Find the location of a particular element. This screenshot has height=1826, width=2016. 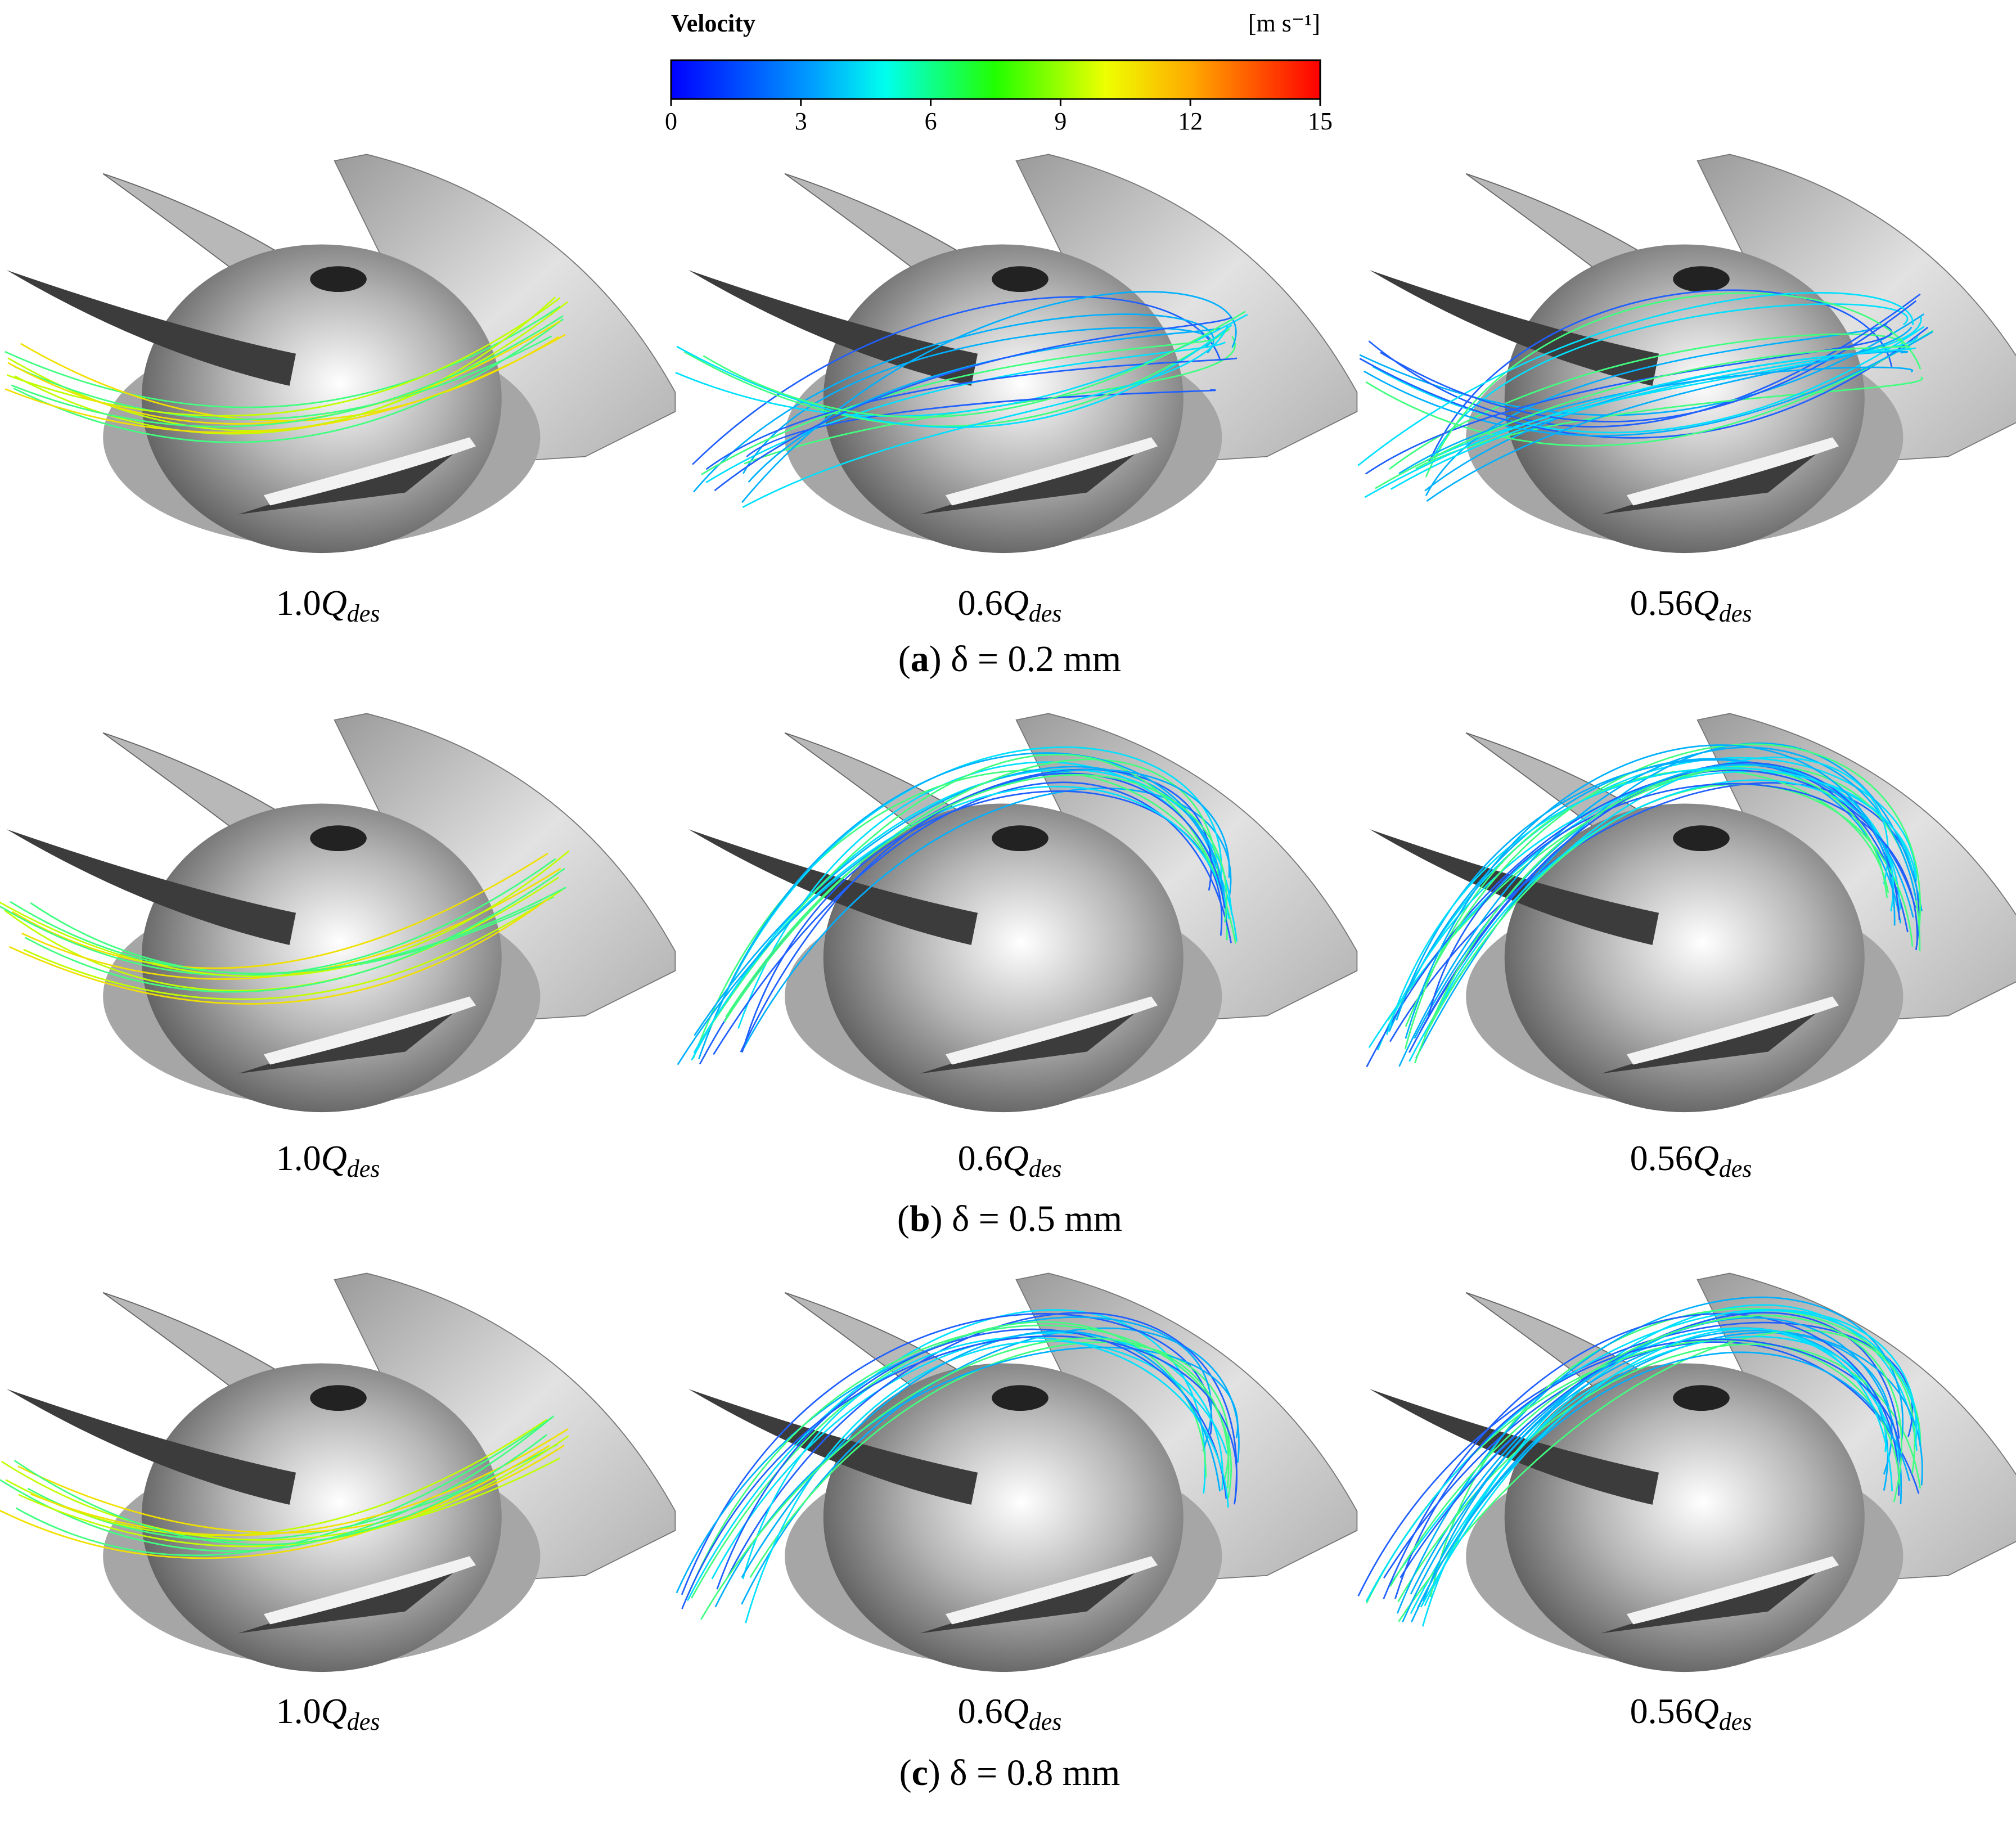

colorbar-tick-label: 3 is located at coordinates (801, 121).